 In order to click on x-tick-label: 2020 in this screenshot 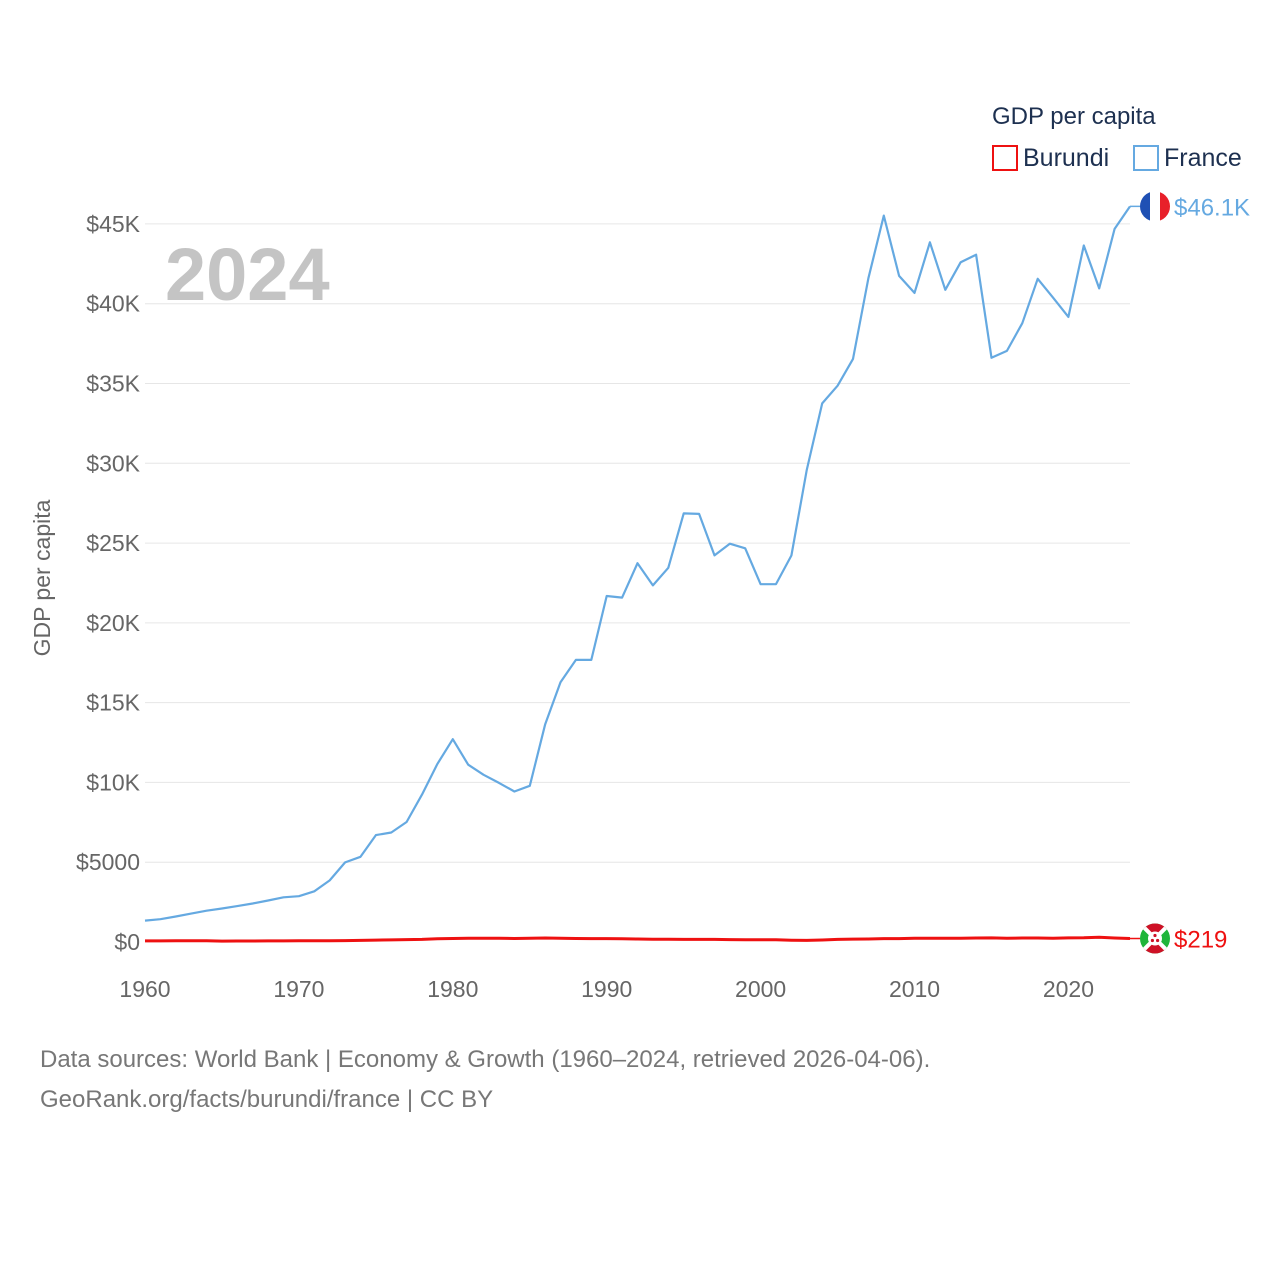, I will do `click(1068, 989)`.